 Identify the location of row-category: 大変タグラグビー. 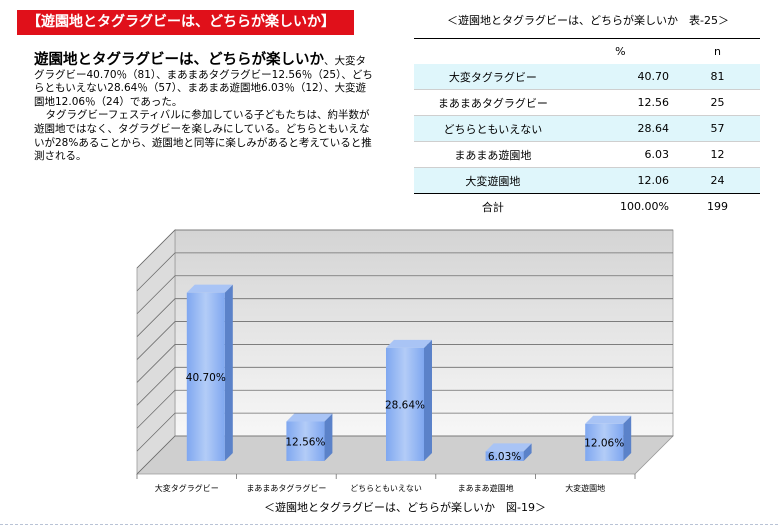
(493, 77).